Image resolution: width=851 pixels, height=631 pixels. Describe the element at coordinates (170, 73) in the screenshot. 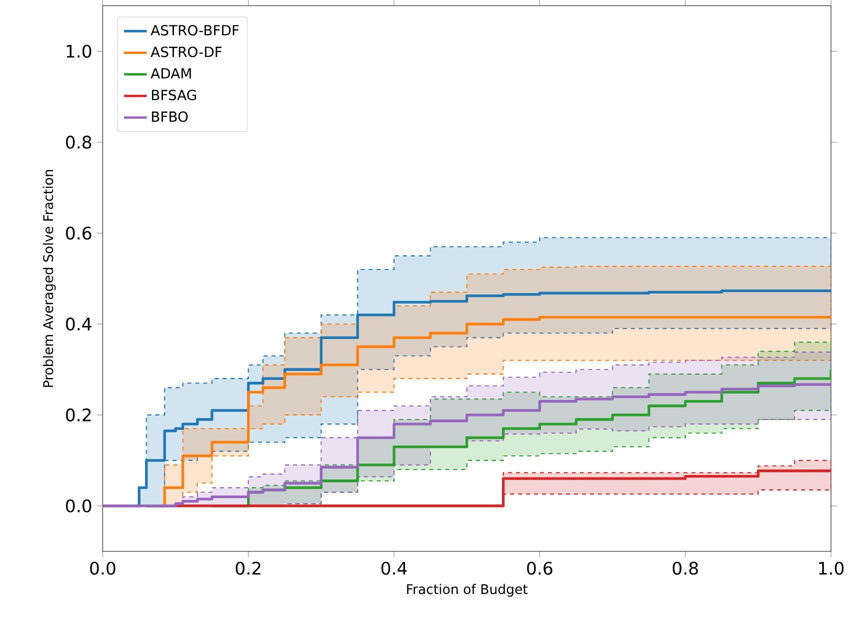

I see `legend-label: ADAM` at that location.